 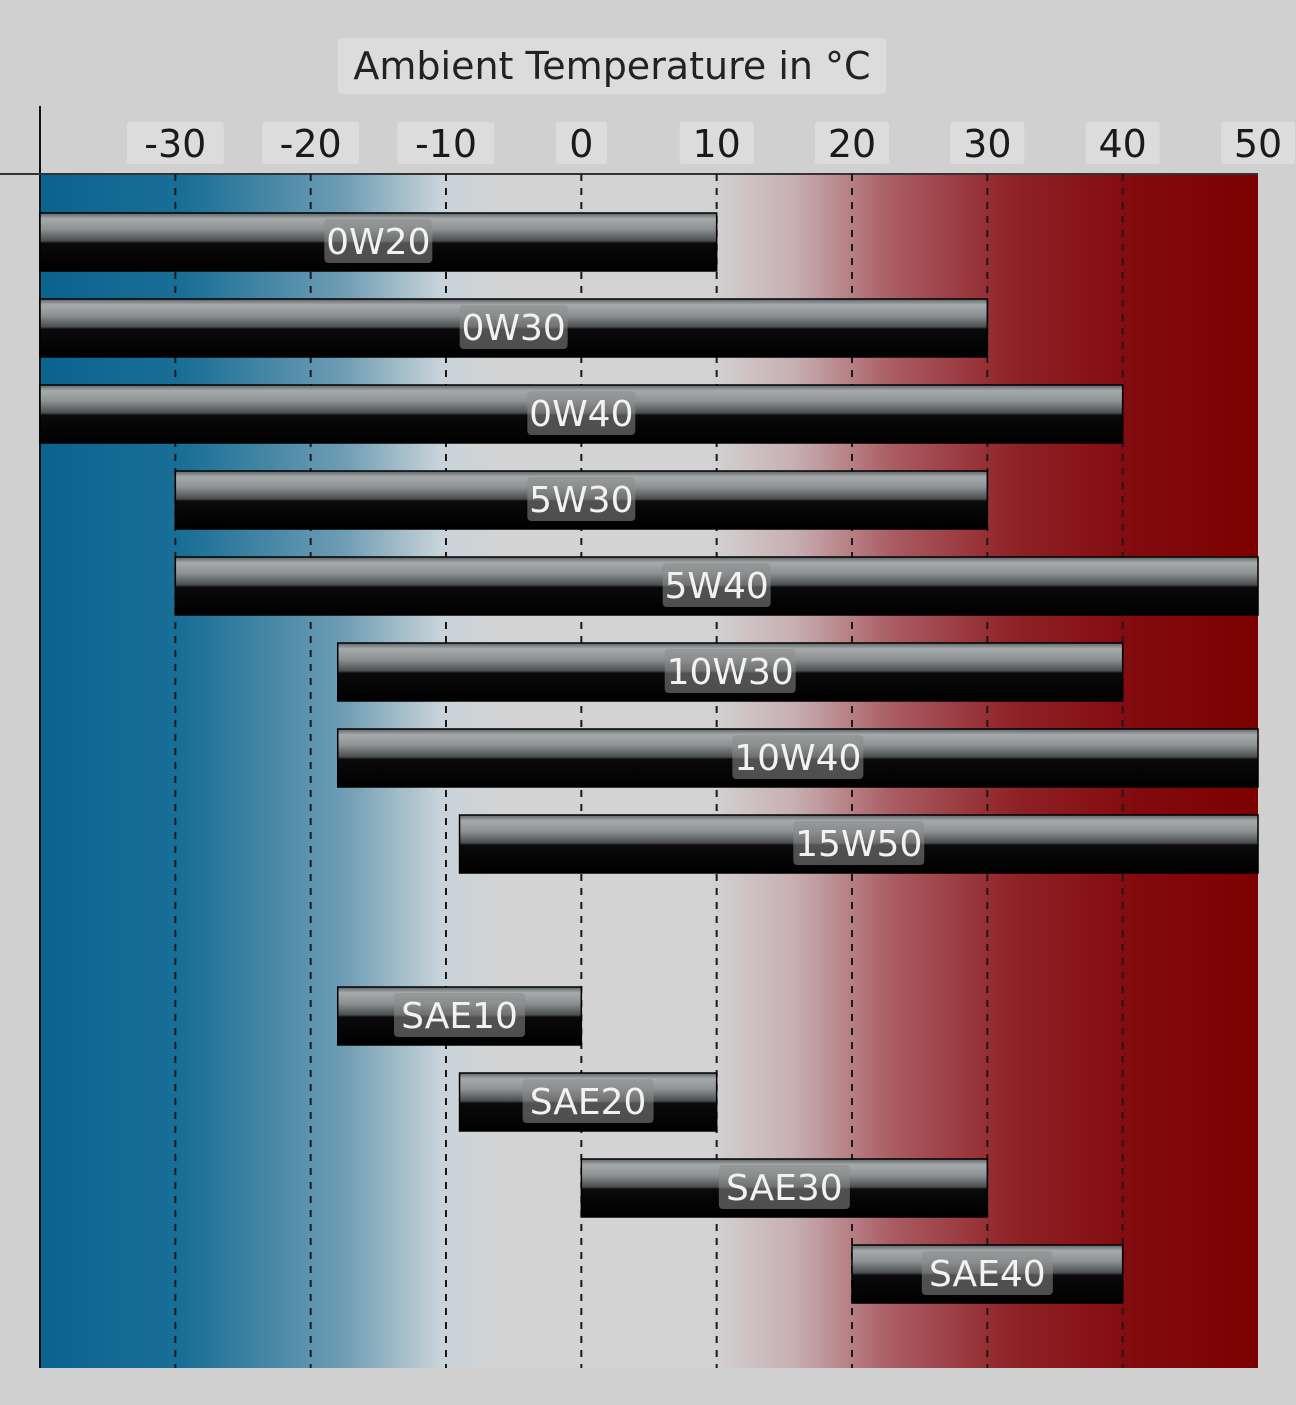 I want to click on tick-label: 0, so click(x=581, y=144).